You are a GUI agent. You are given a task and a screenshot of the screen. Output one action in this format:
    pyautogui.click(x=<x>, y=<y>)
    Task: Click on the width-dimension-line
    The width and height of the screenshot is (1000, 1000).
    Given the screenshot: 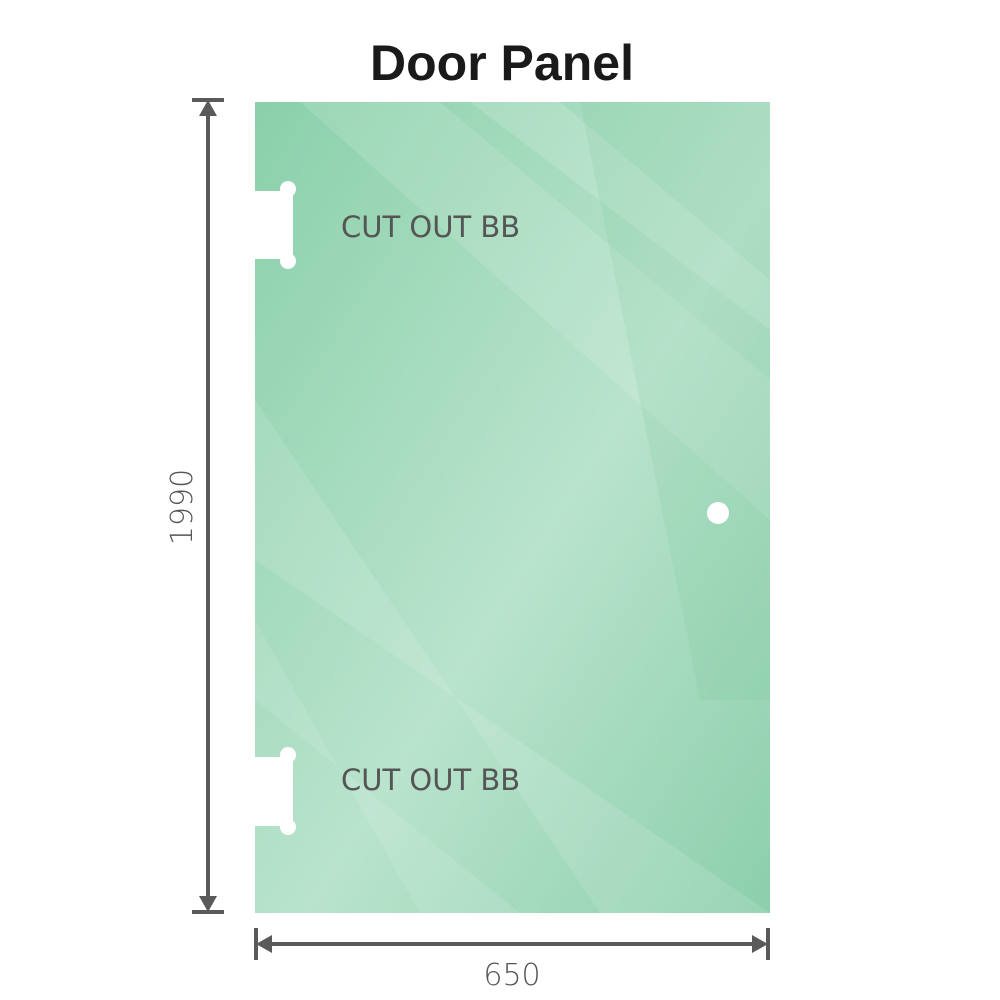 What is the action you would take?
    pyautogui.click(x=512, y=944)
    